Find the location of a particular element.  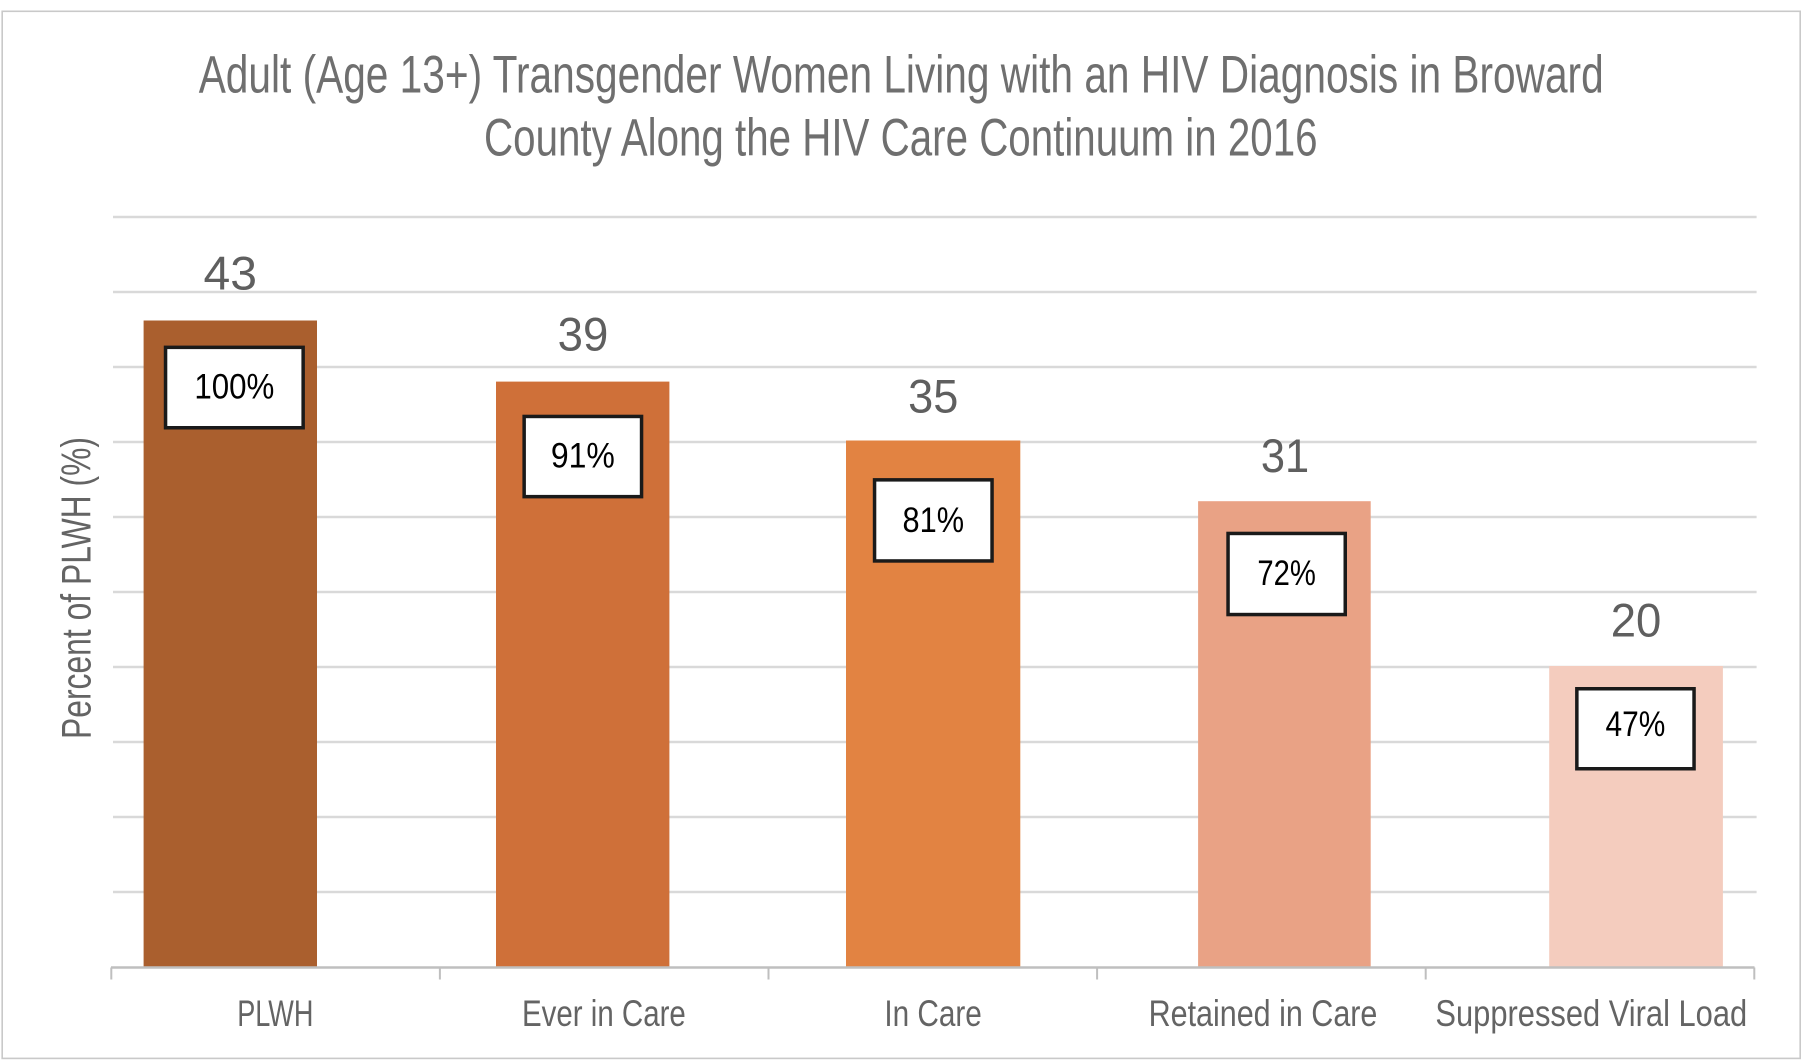

svg-text: 81% is located at coordinates (934, 520).